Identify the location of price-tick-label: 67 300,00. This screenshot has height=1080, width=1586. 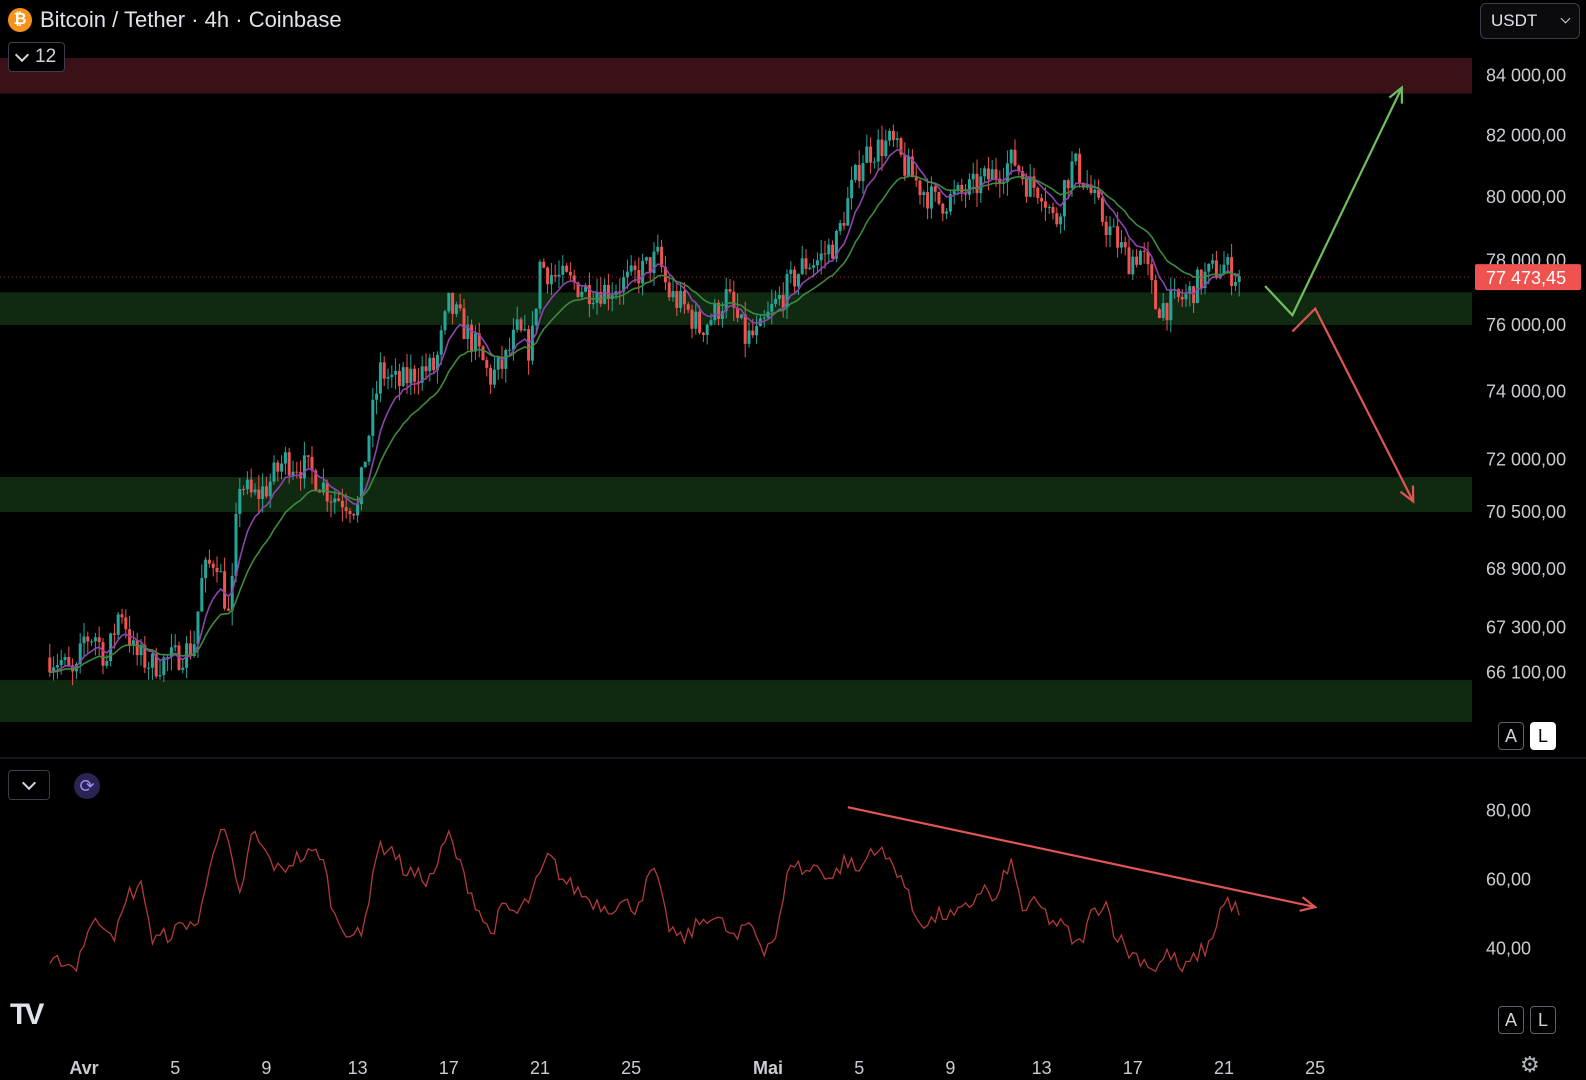
(1526, 628).